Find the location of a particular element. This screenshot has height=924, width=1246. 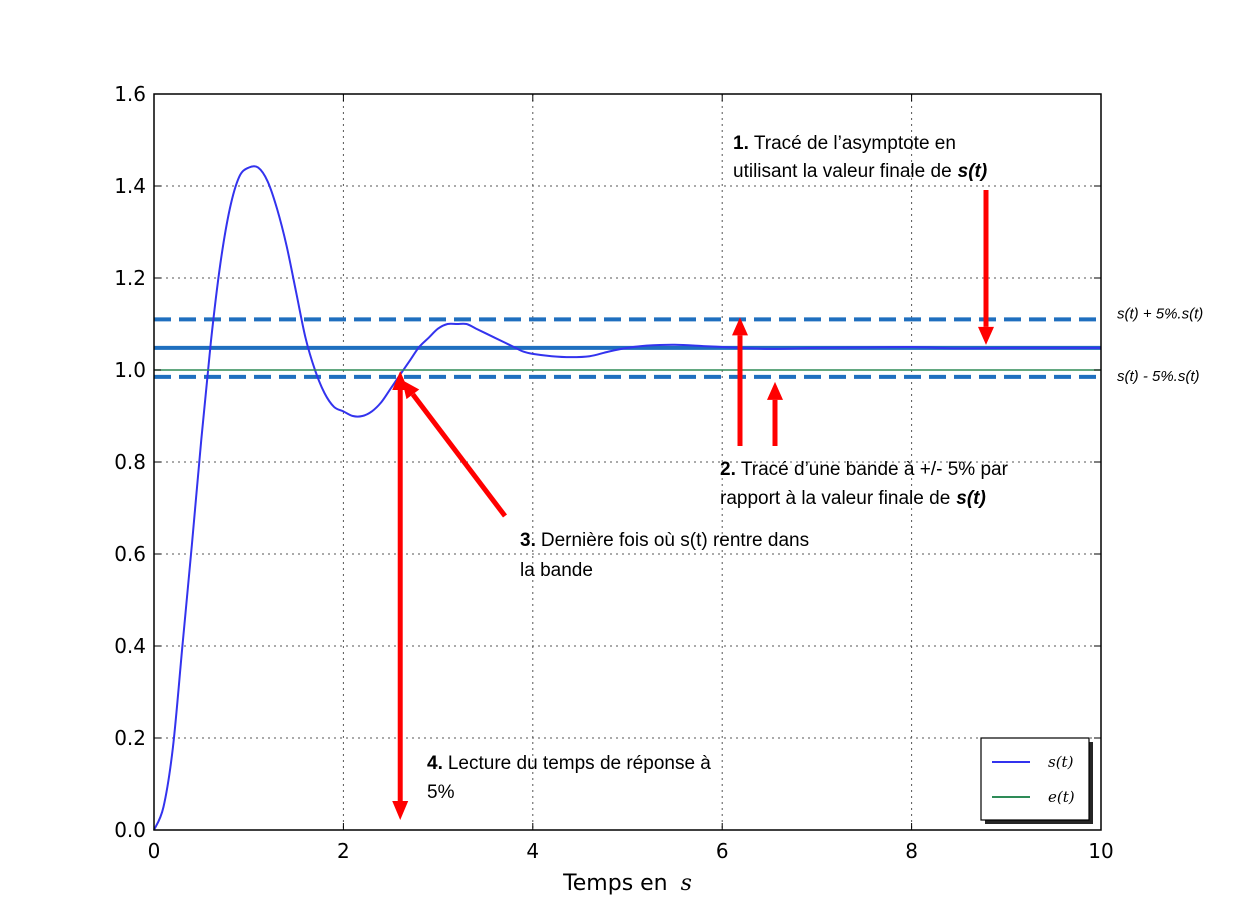

y-tick-label: 1.4 is located at coordinates (130, 186).